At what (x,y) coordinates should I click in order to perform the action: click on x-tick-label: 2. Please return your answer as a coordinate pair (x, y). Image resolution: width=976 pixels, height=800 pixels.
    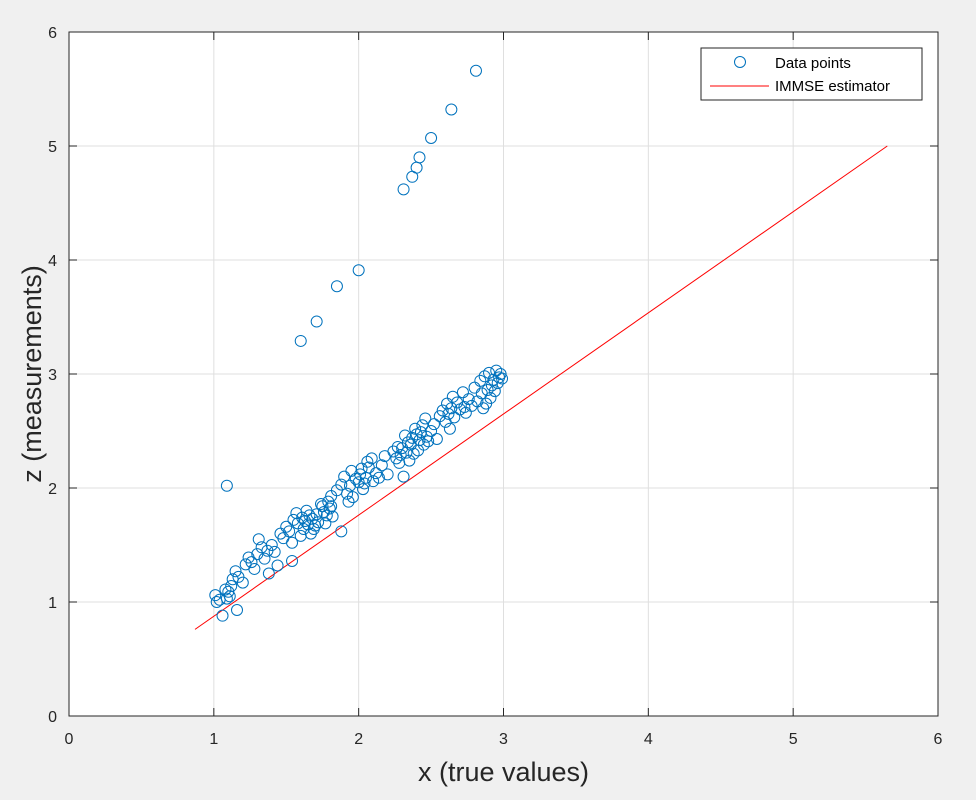
    Looking at the image, I should click on (358, 739).